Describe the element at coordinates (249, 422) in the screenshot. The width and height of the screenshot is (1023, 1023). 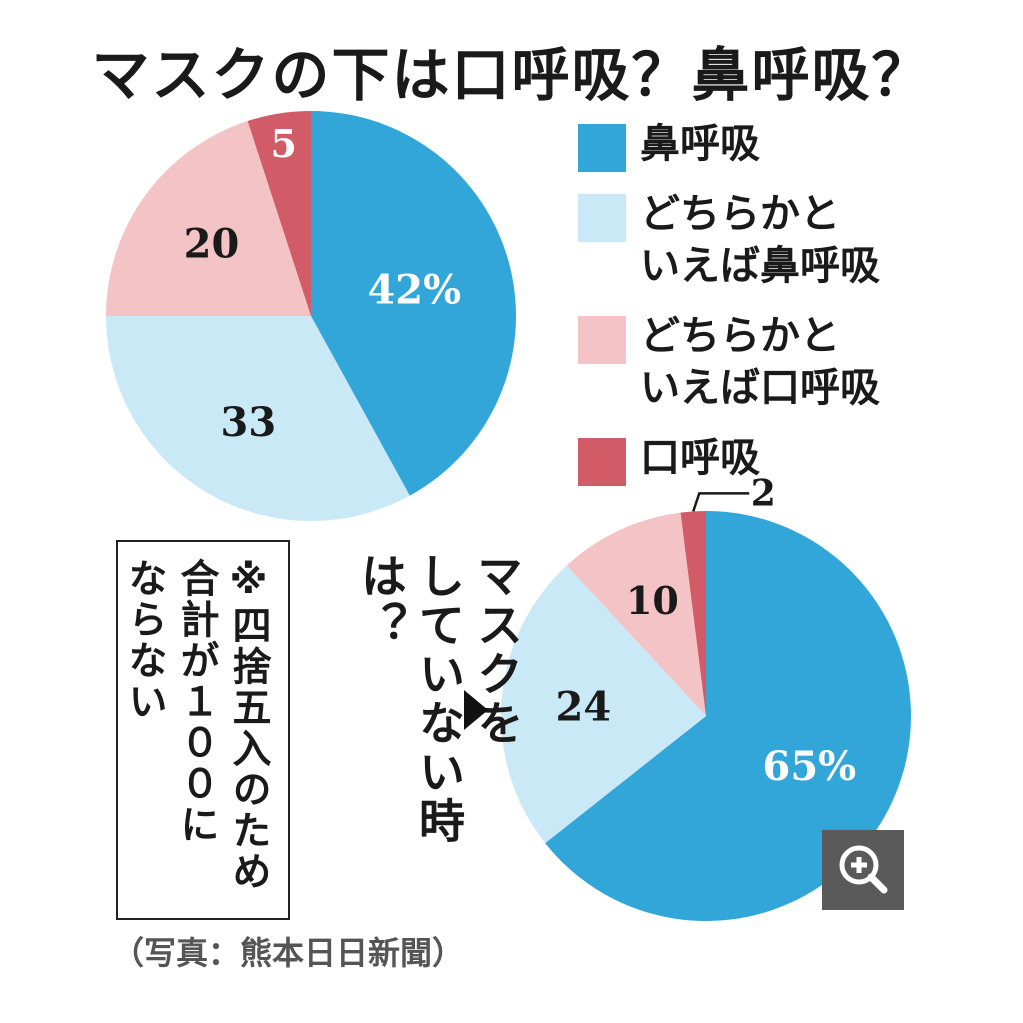
I see `pie-slice-label: 33` at that location.